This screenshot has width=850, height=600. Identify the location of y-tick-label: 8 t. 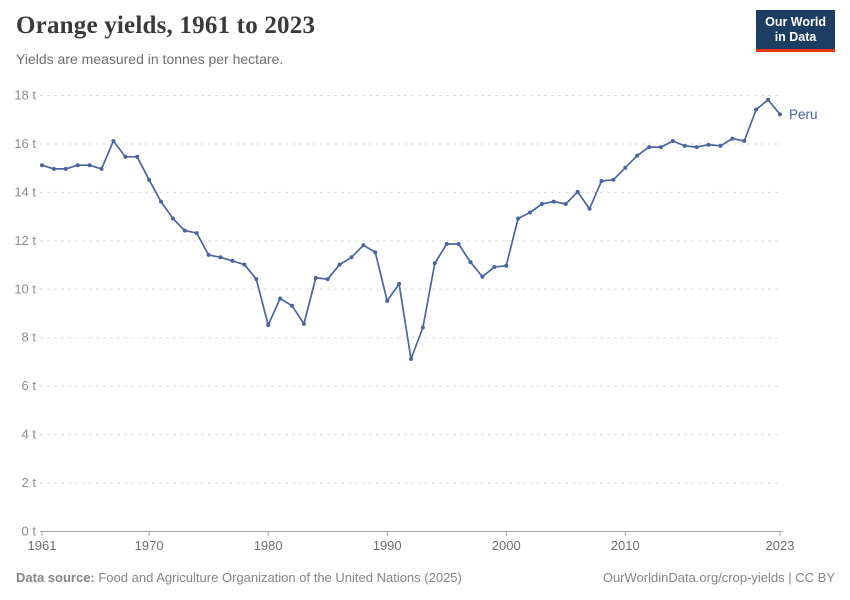
(29, 337).